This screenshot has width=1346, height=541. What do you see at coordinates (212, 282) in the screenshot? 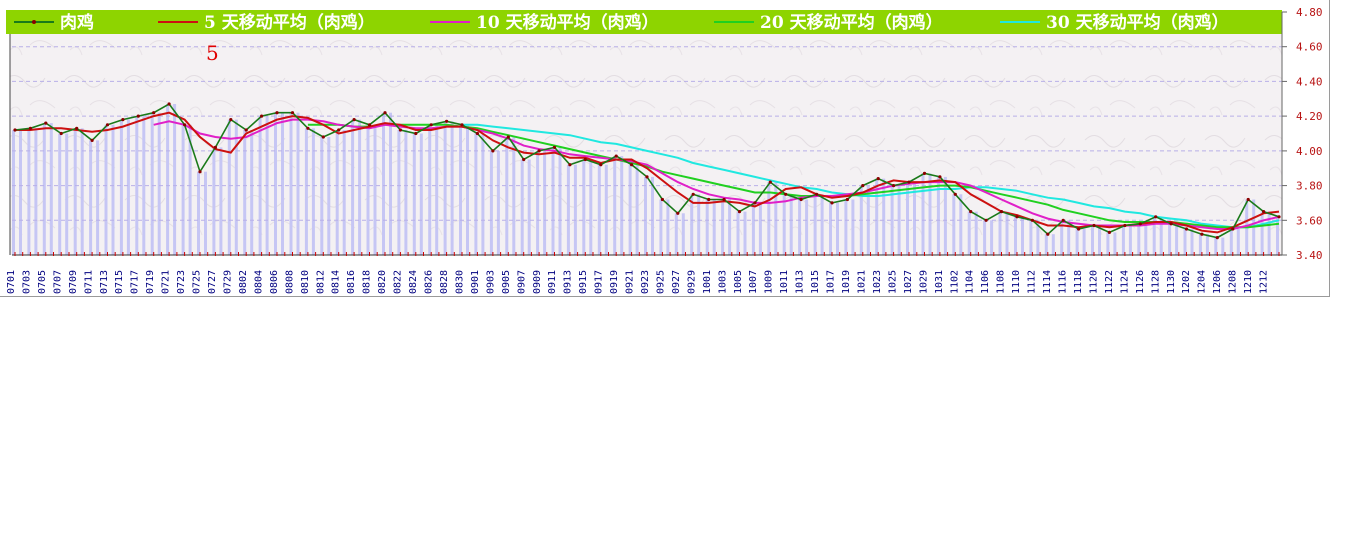
I see `x-tick-label: 0727` at bounding box center [212, 282].